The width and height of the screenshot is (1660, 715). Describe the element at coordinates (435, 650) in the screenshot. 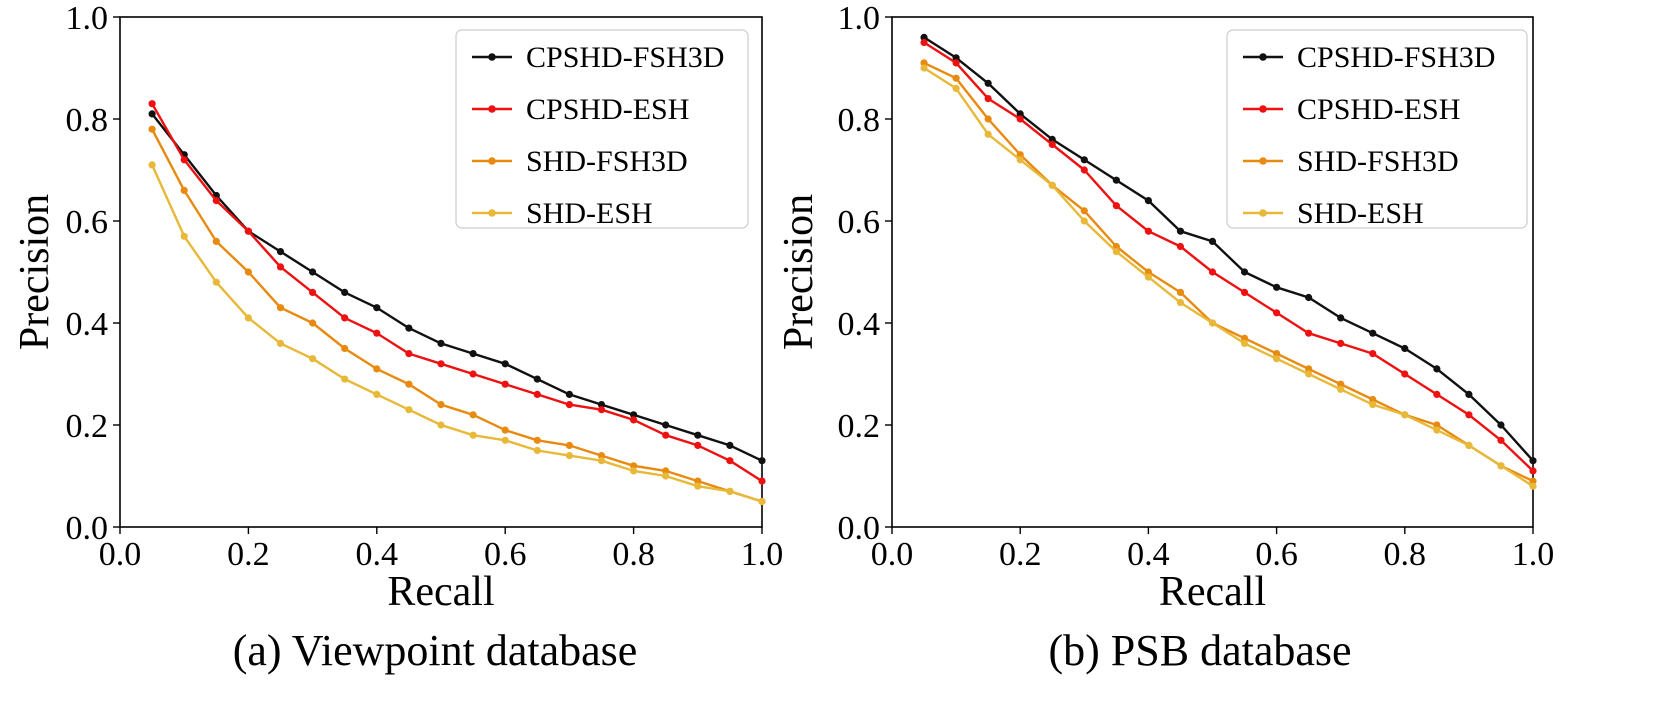

I see `chart-caption: (a) Viewpoint database` at that location.